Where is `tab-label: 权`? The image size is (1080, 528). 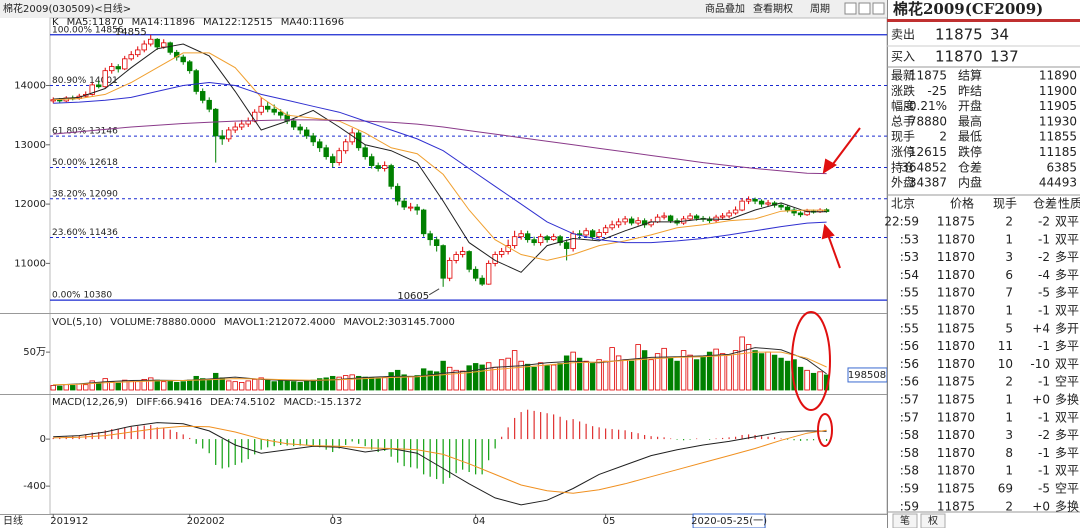
tab-label: 权 is located at coordinates (933, 520).